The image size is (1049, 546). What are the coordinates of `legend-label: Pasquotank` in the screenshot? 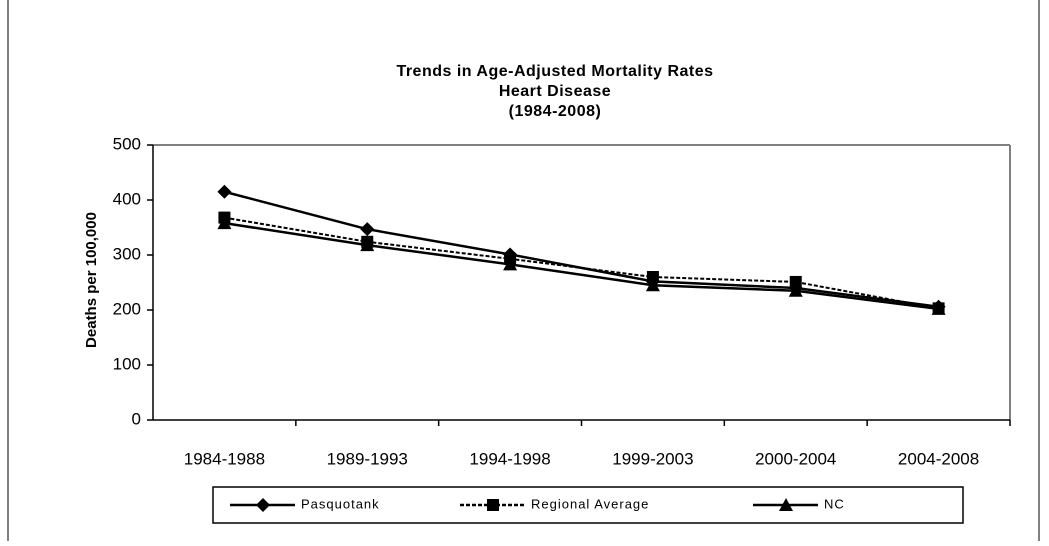 It's located at (340, 503).